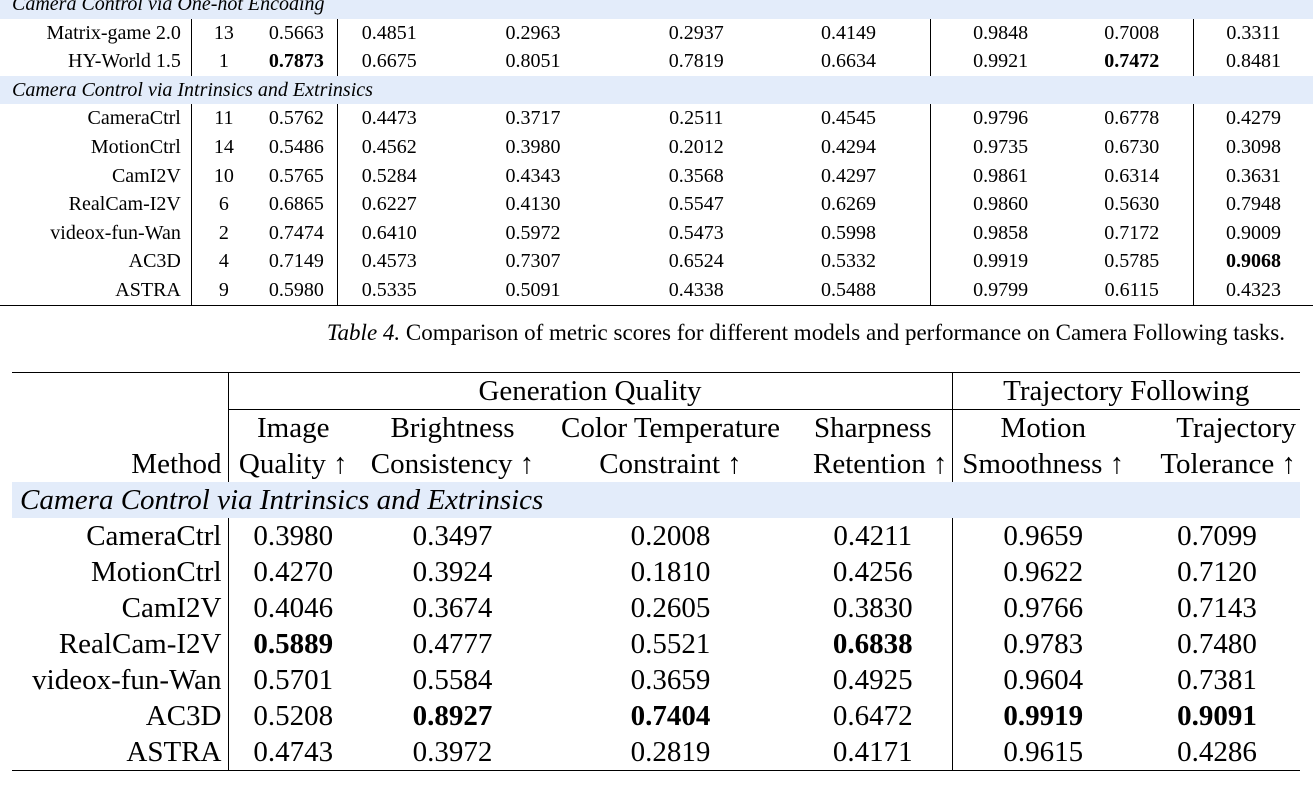 Image resolution: width=1313 pixels, height=785 pixels. I want to click on score-cell: 0.4573, so click(388, 261).